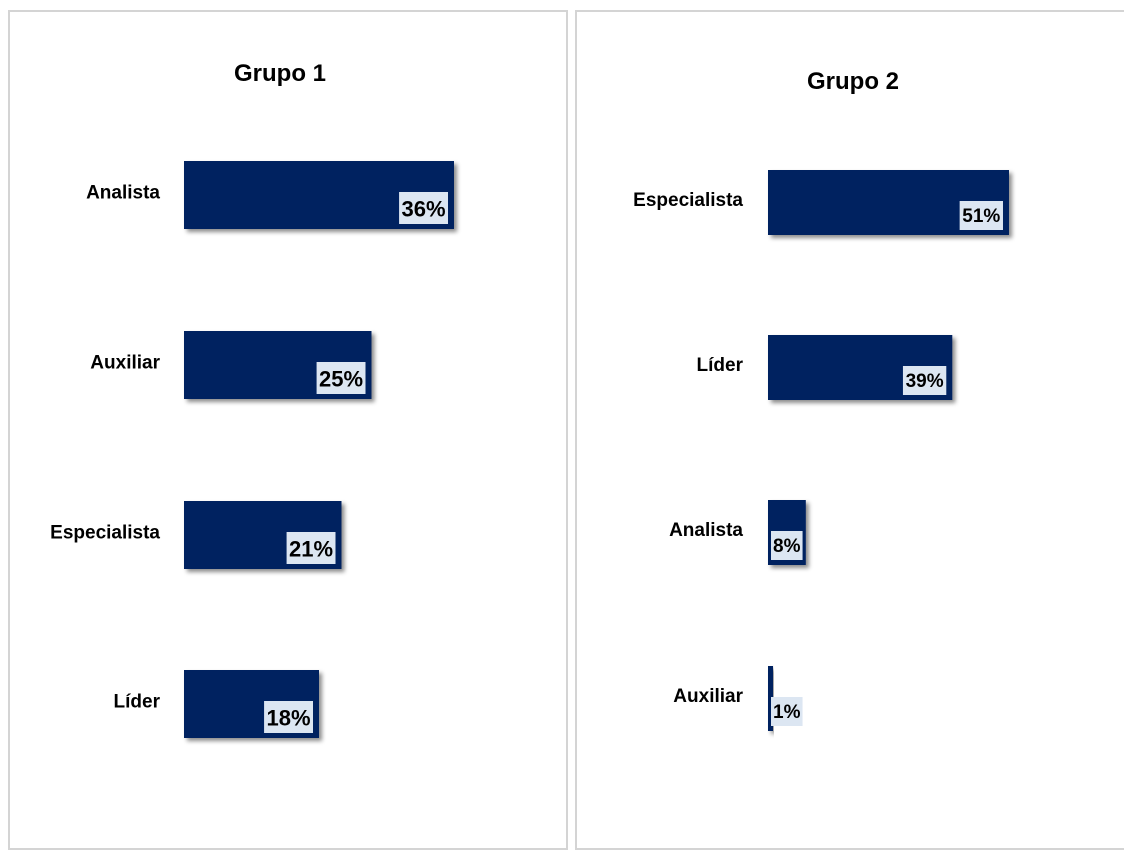 The height and width of the screenshot is (850, 1124). I want to click on value-label: 18%, so click(289, 718).